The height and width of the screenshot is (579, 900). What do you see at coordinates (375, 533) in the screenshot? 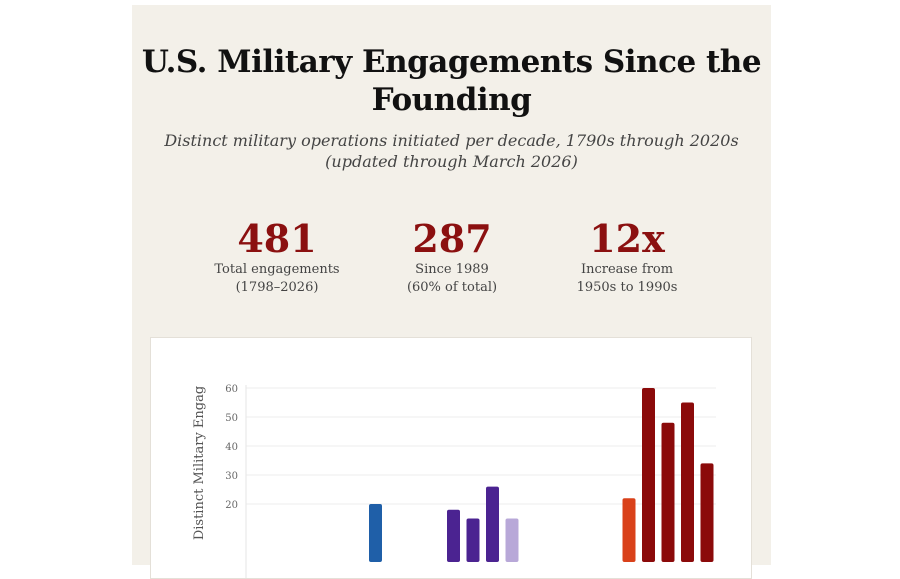
I see `bar-1850s` at bounding box center [375, 533].